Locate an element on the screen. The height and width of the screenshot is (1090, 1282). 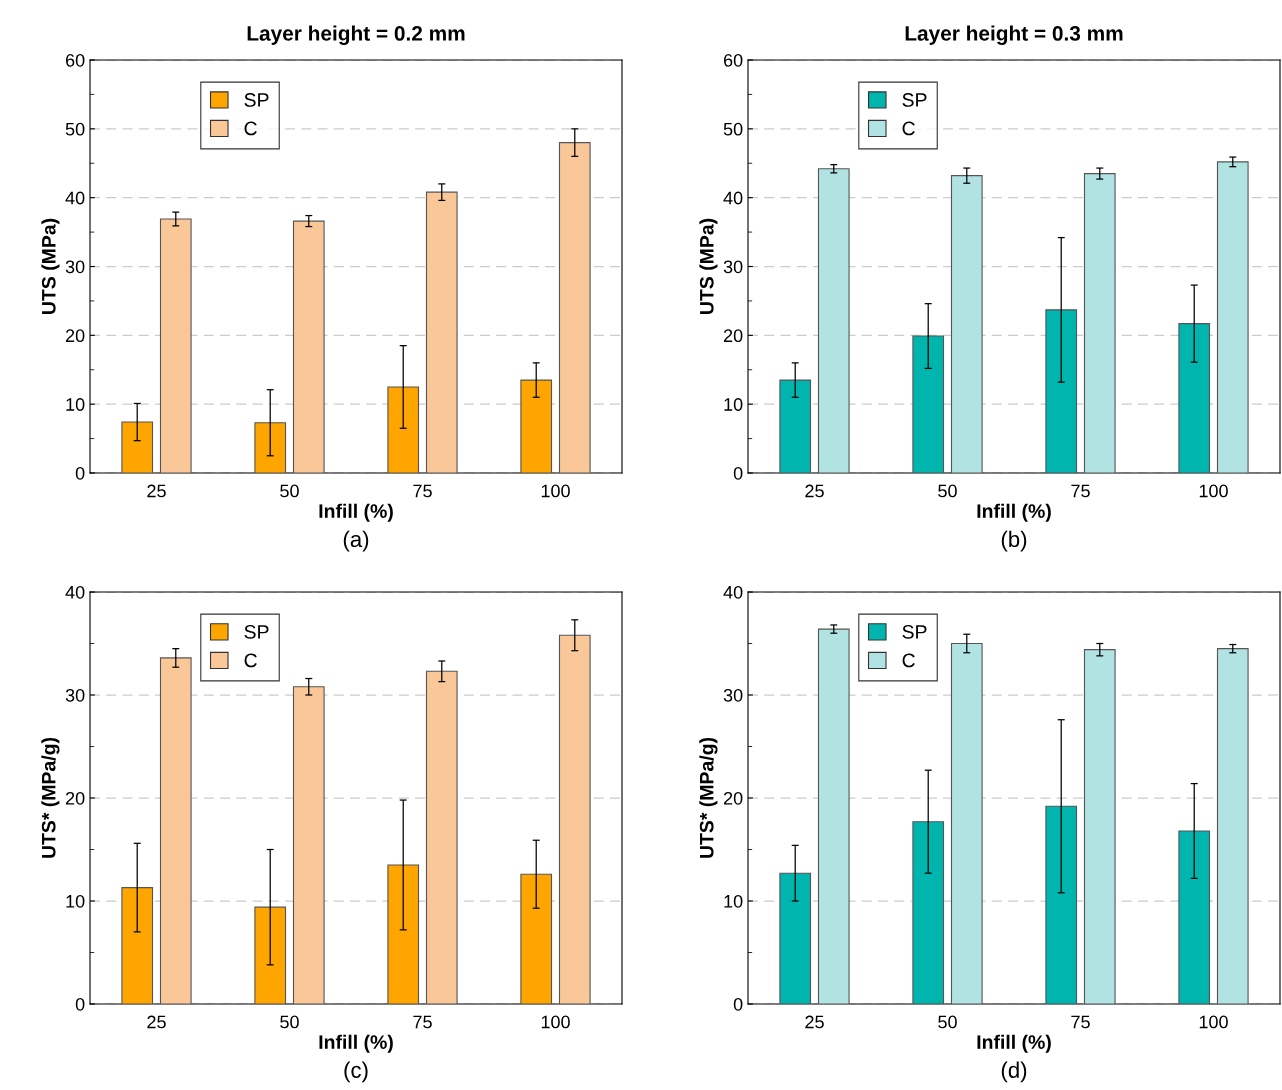
chart-title: Layer height = 0.3 mm is located at coordinates (1014, 35).